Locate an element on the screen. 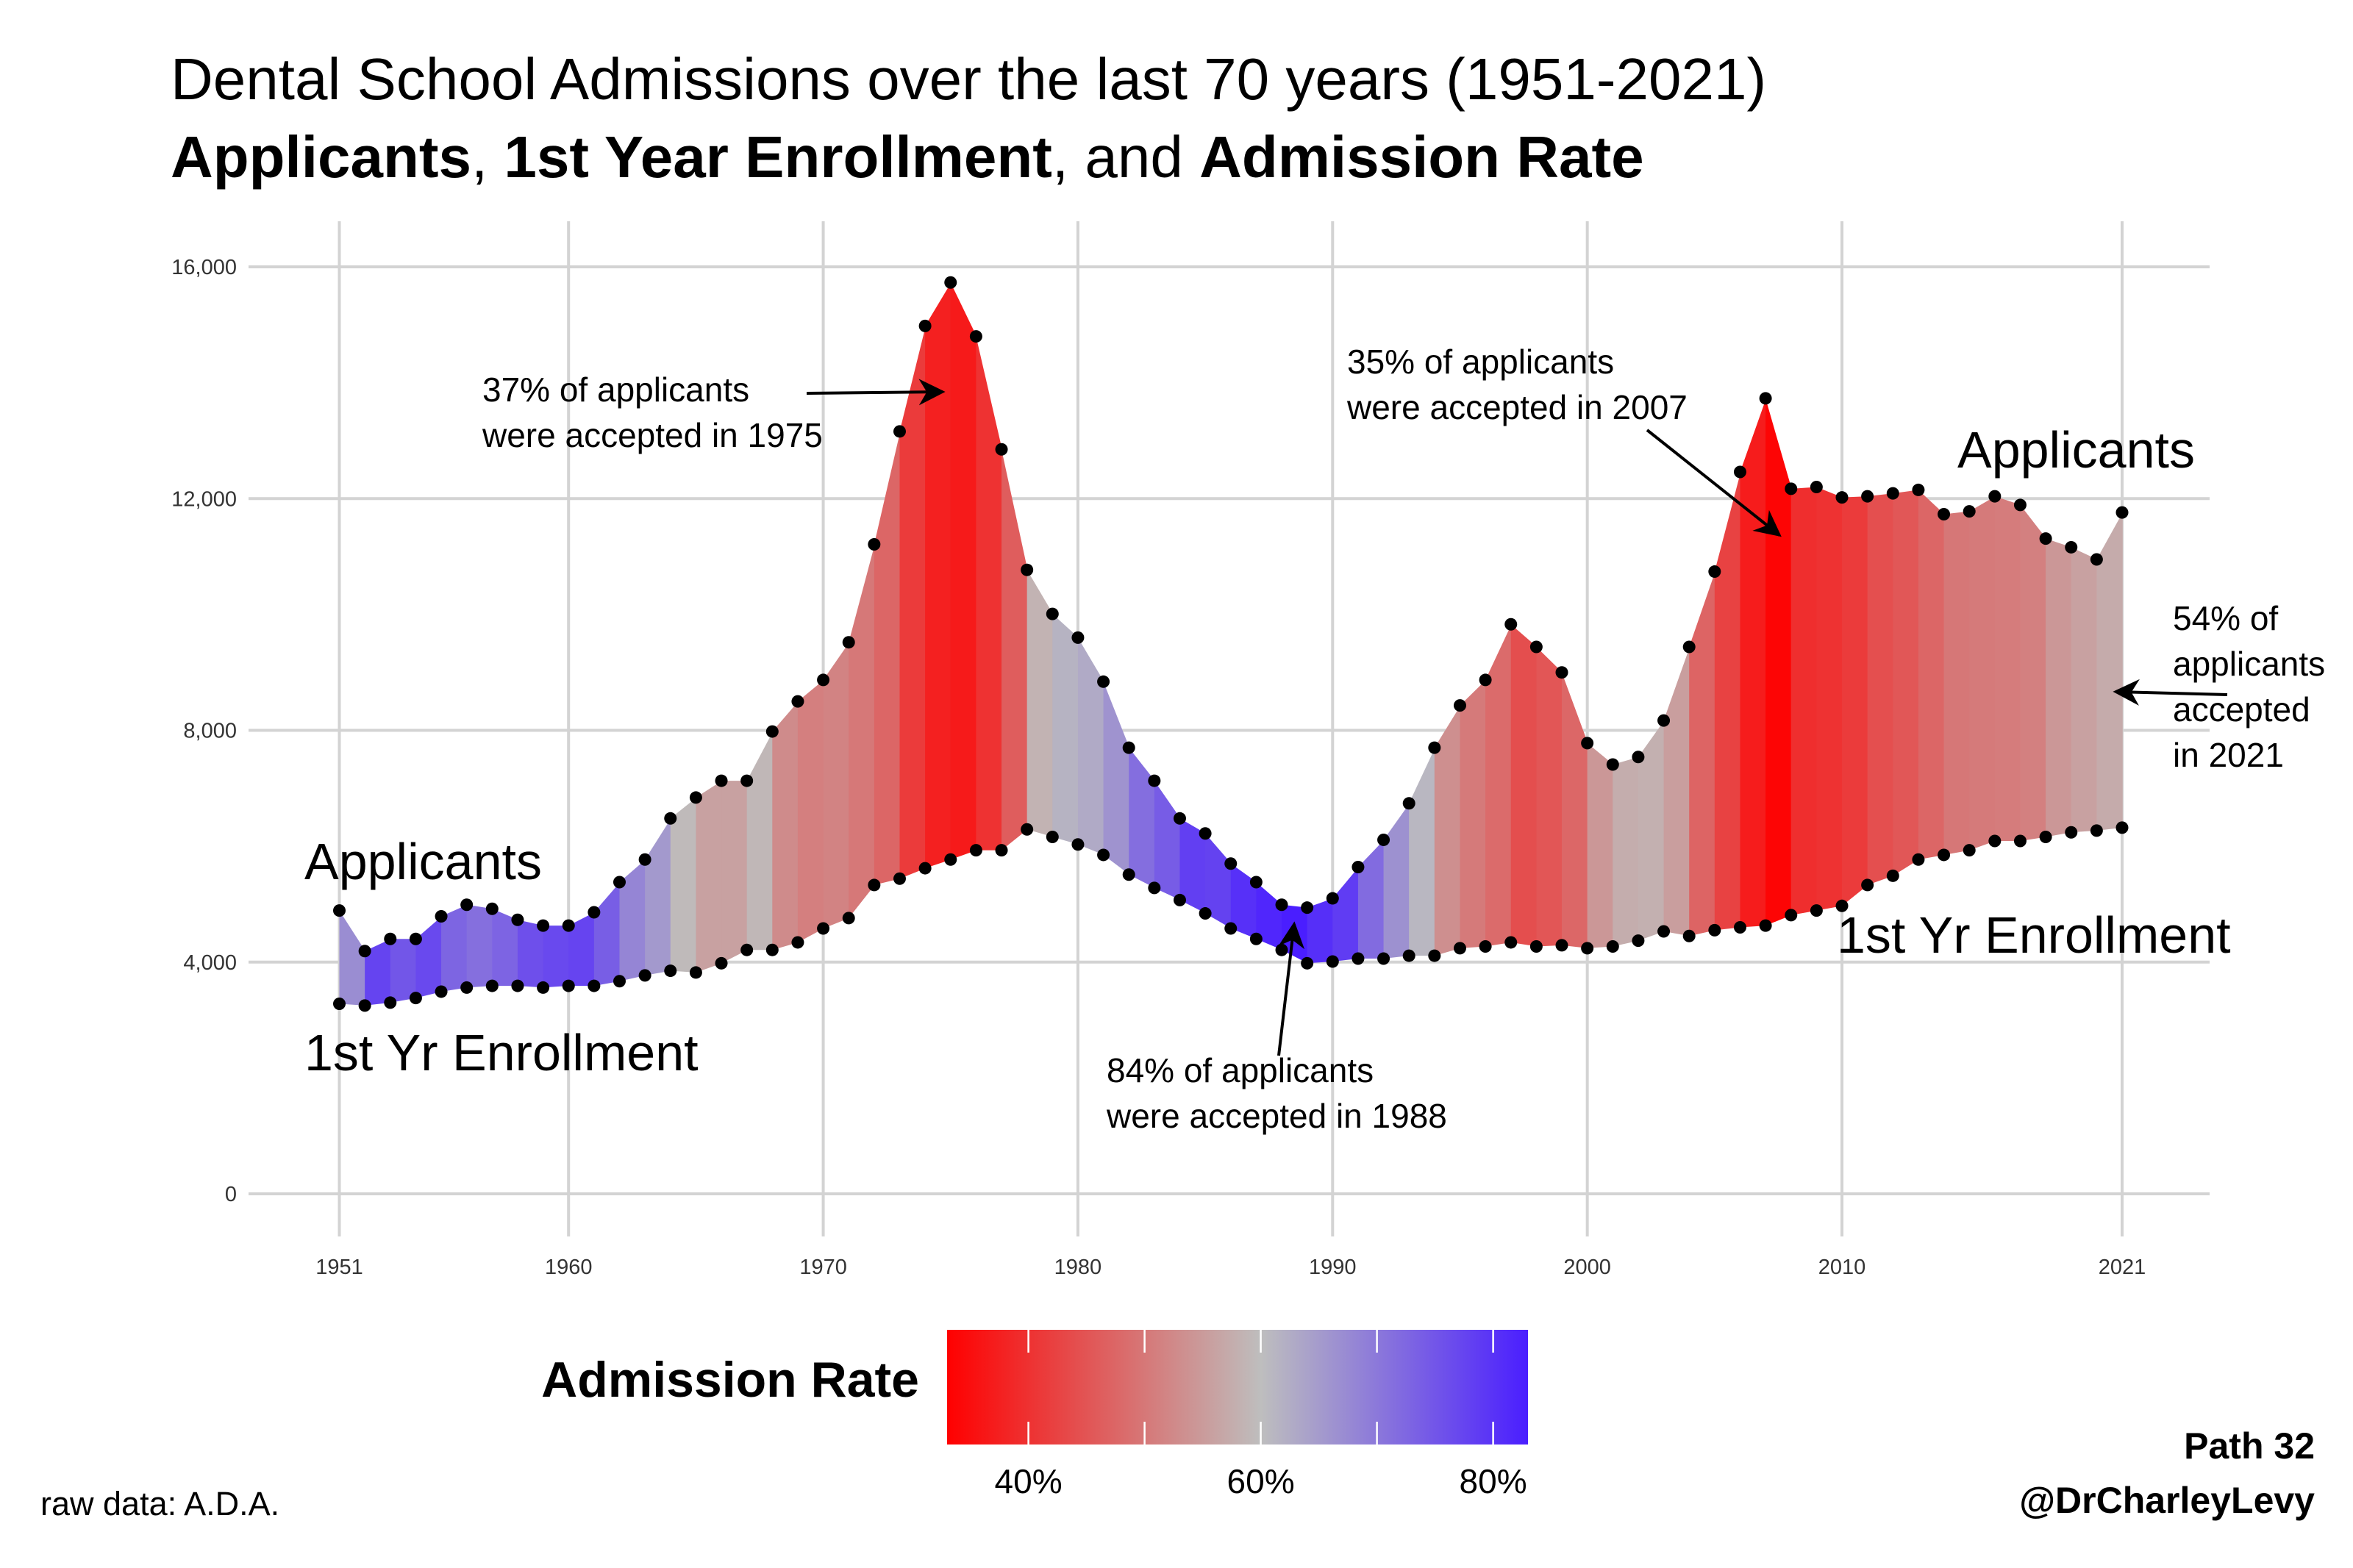 This screenshot has height=1568, width=2353. x-tick-label: 1960 is located at coordinates (569, 1267).